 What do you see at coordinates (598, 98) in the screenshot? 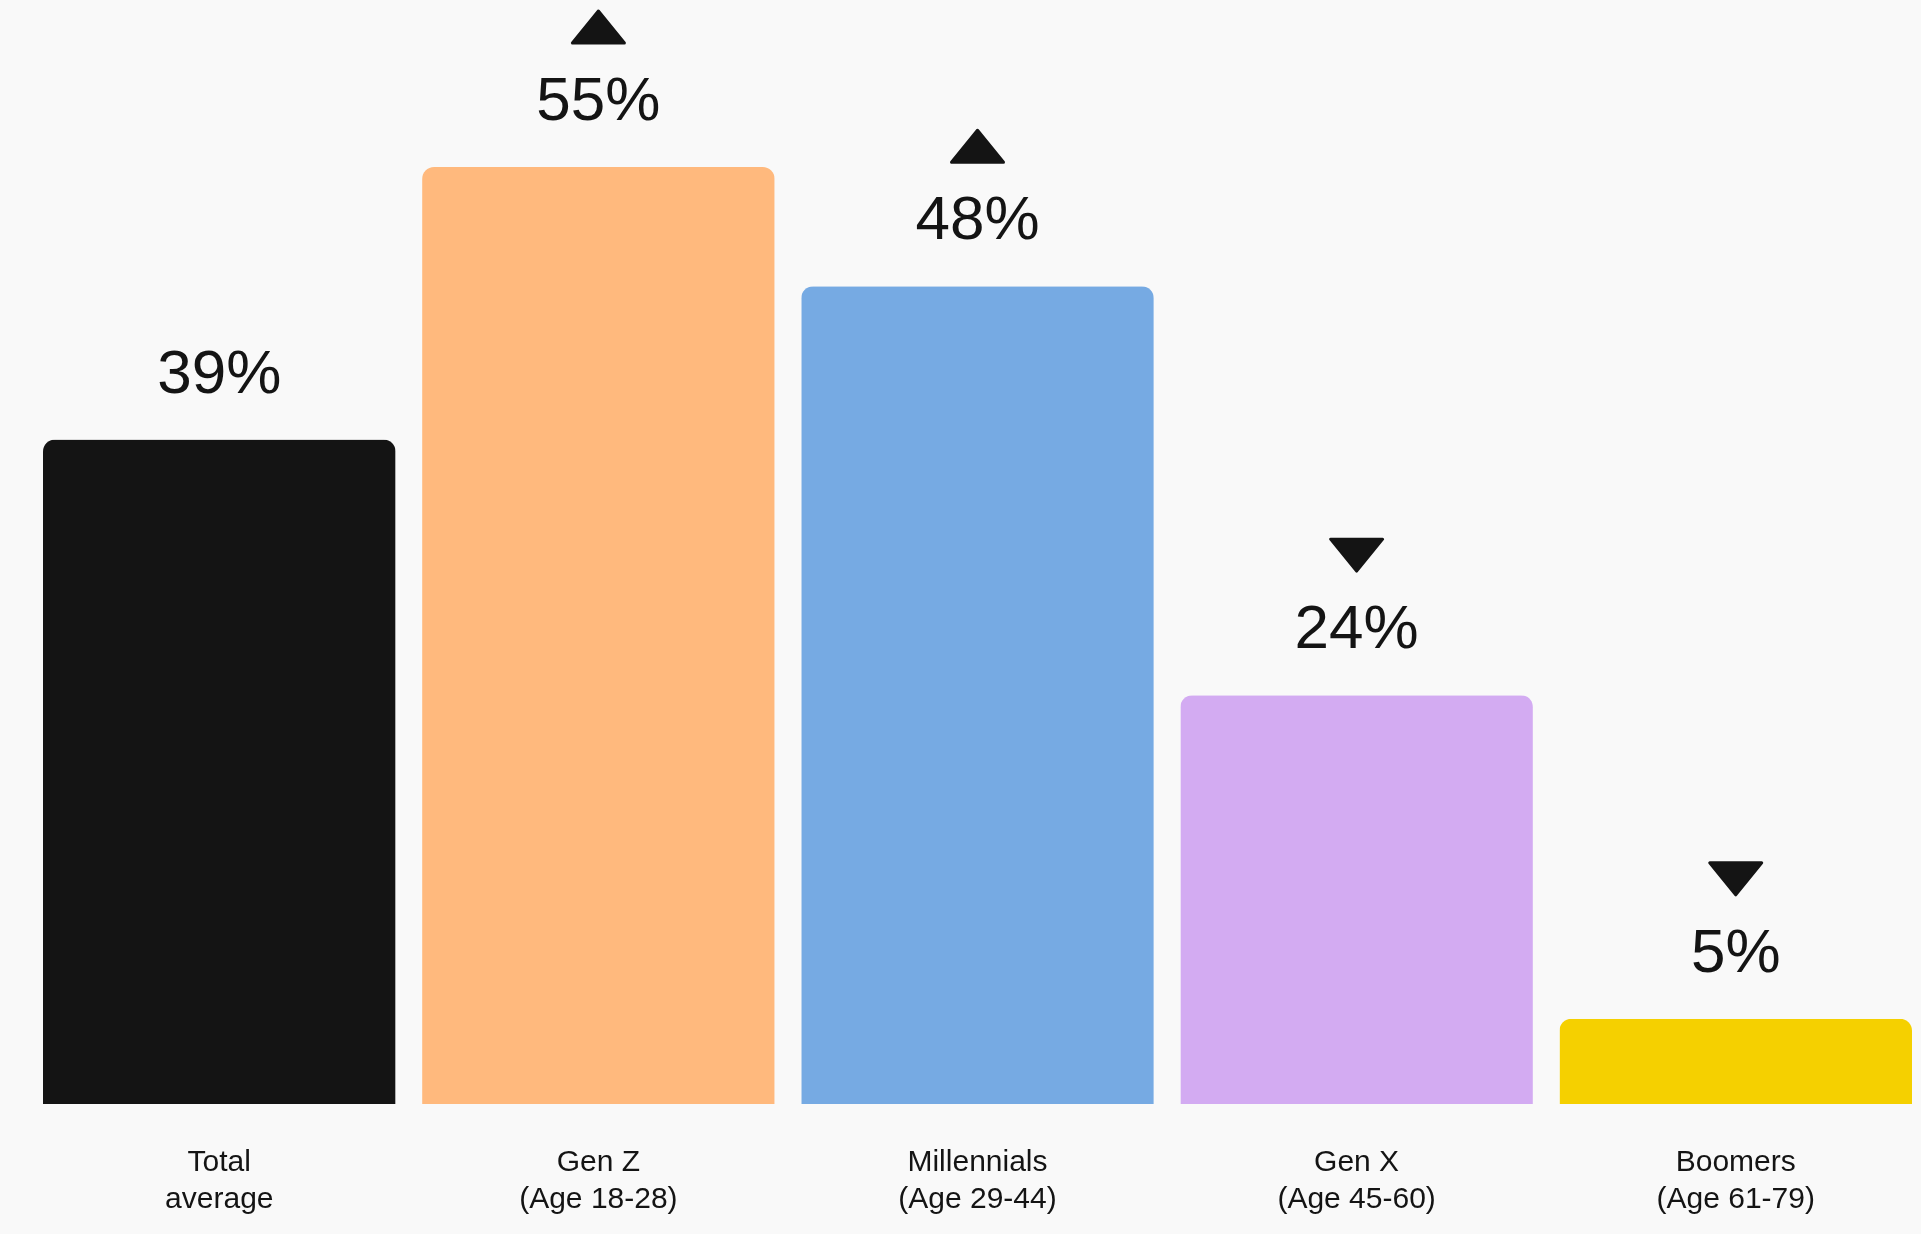
I see `data-label: 55%` at bounding box center [598, 98].